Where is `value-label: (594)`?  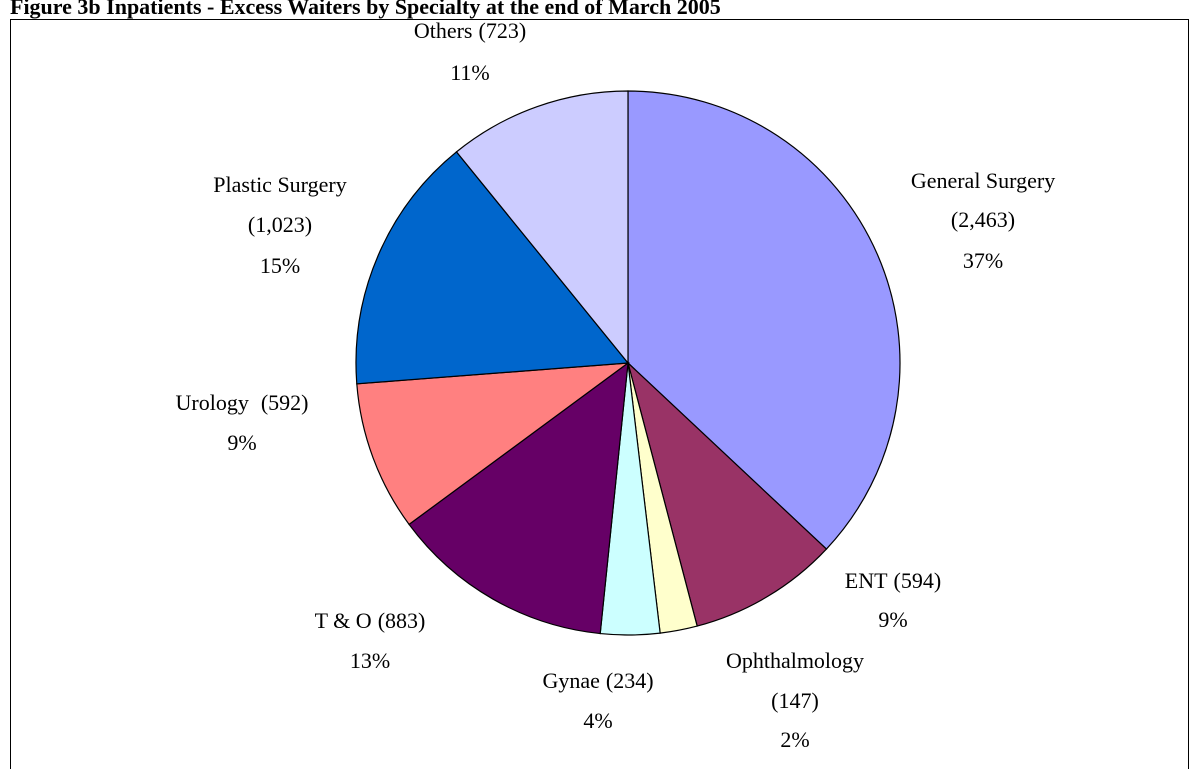
value-label: (594) is located at coordinates (918, 580).